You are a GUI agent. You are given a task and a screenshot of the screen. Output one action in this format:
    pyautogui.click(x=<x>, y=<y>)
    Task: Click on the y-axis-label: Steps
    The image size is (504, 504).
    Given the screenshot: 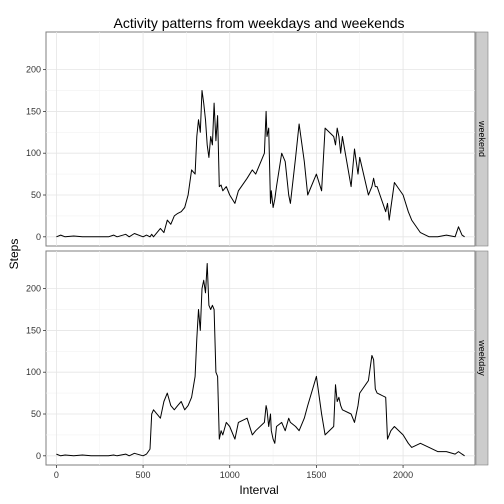 What is the action you would take?
    pyautogui.click(x=14, y=254)
    